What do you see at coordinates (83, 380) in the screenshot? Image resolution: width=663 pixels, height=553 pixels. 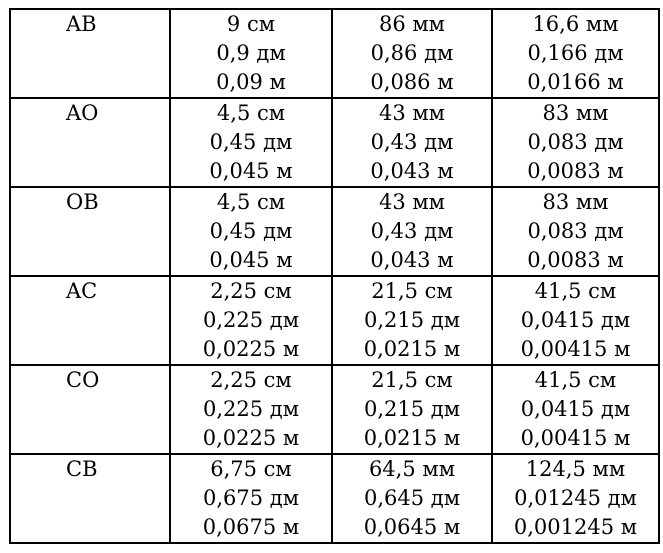 I see `segment-label: CO` at bounding box center [83, 380].